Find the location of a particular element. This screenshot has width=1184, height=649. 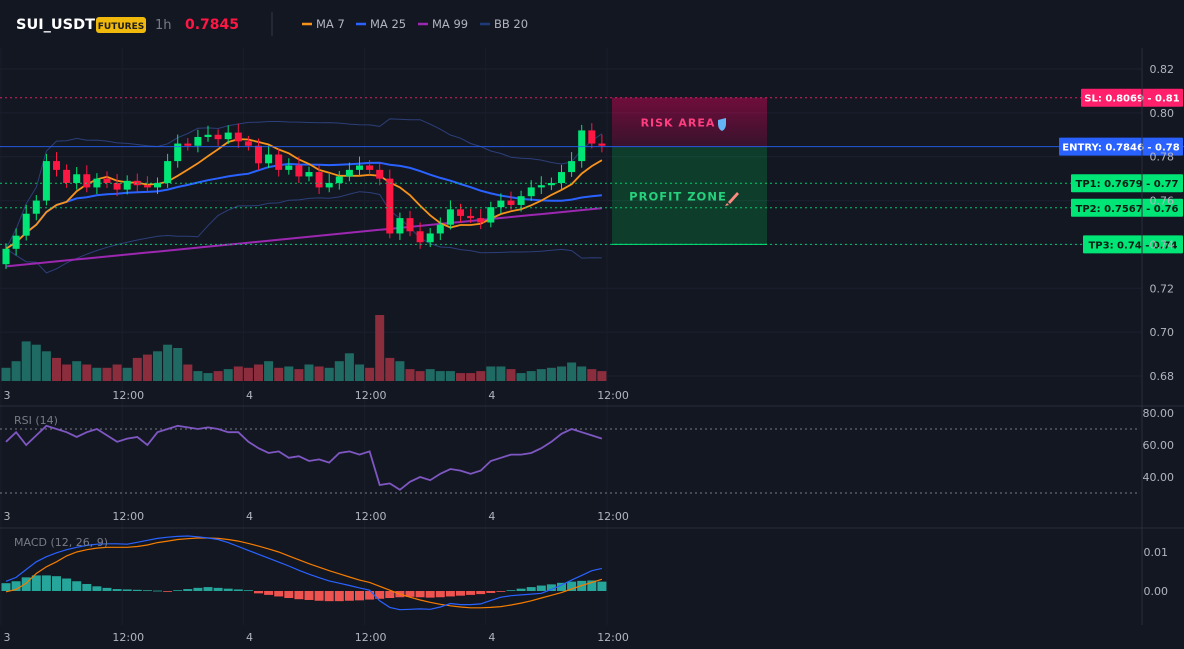

level-tag-bg-entry is located at coordinates (1121, 146).